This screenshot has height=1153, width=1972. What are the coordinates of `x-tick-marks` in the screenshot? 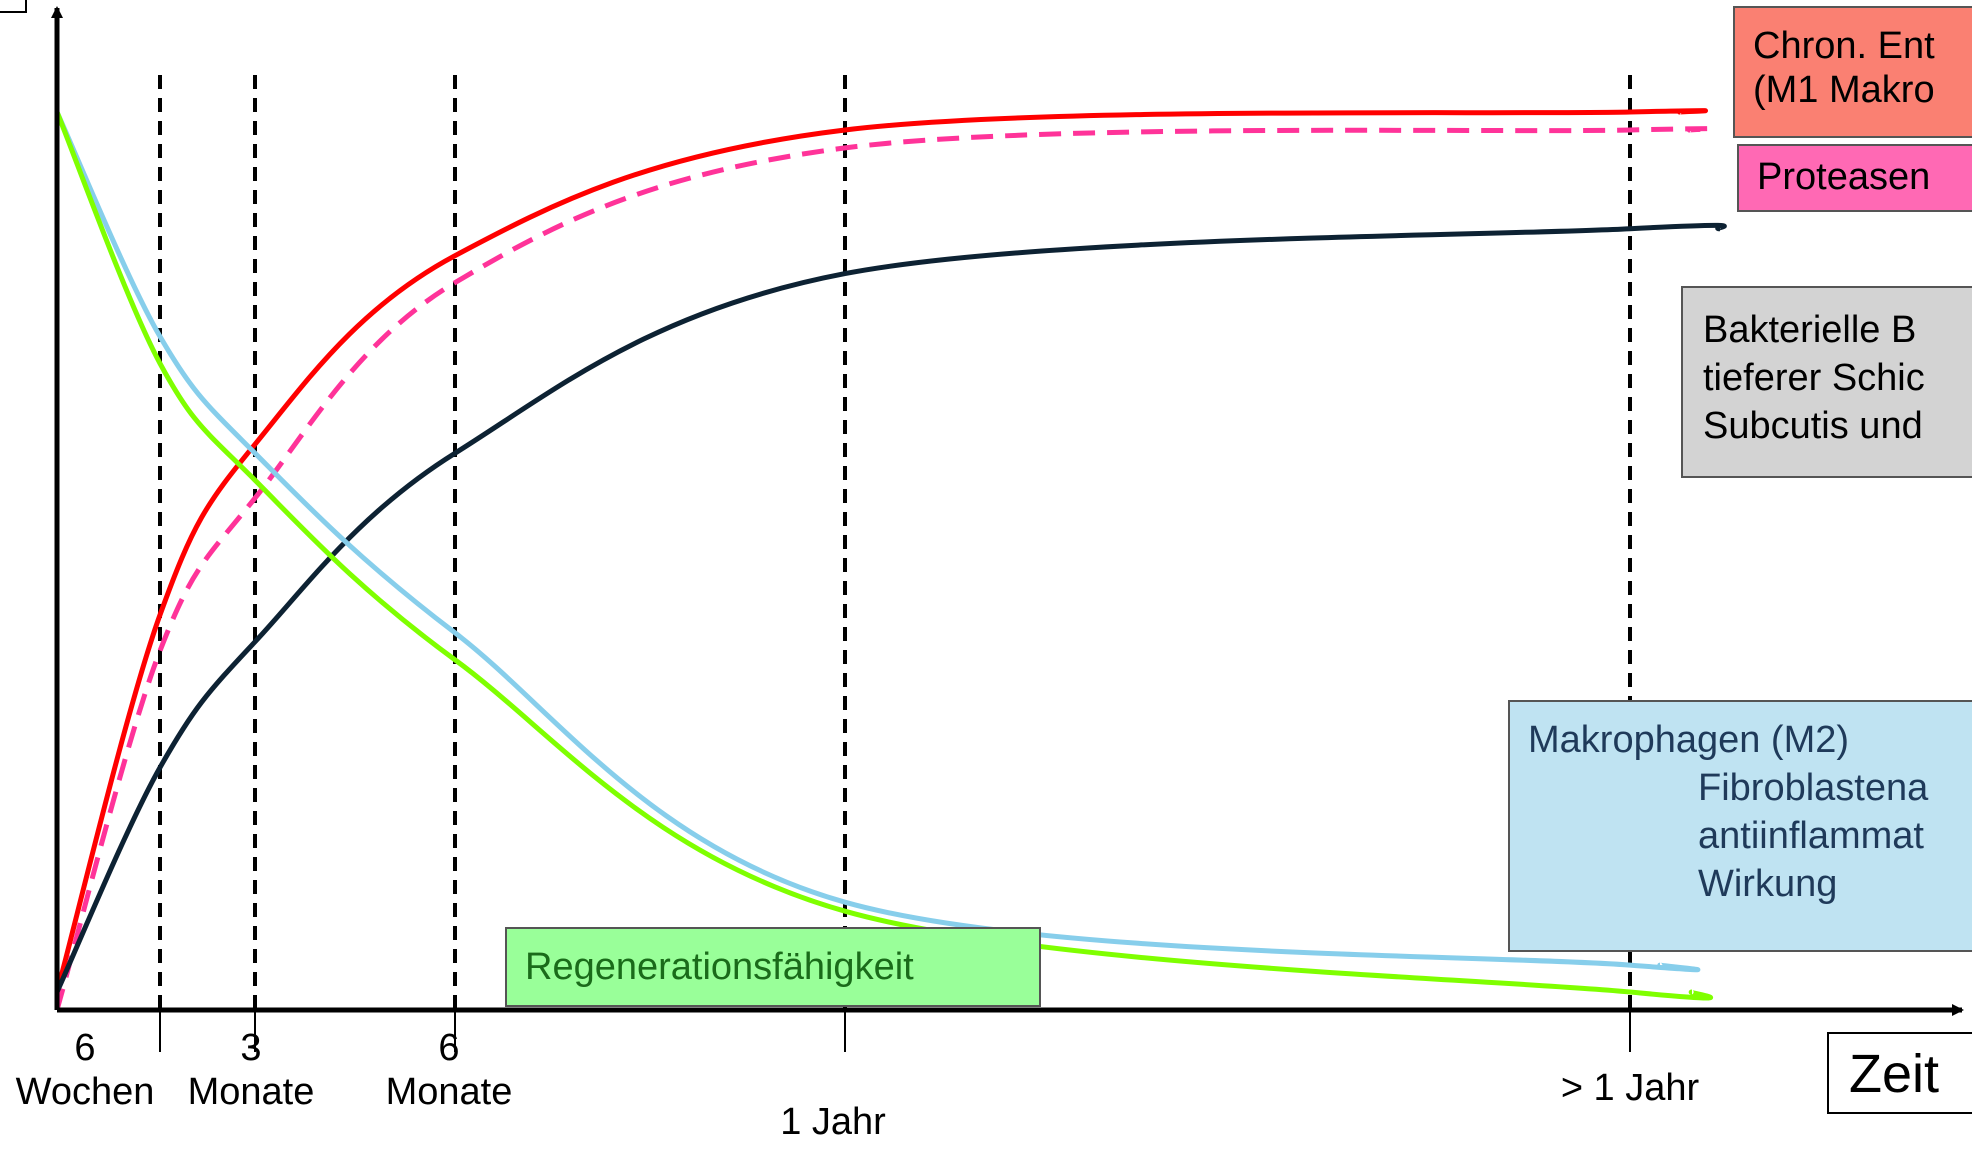 It's located at (895, 1031).